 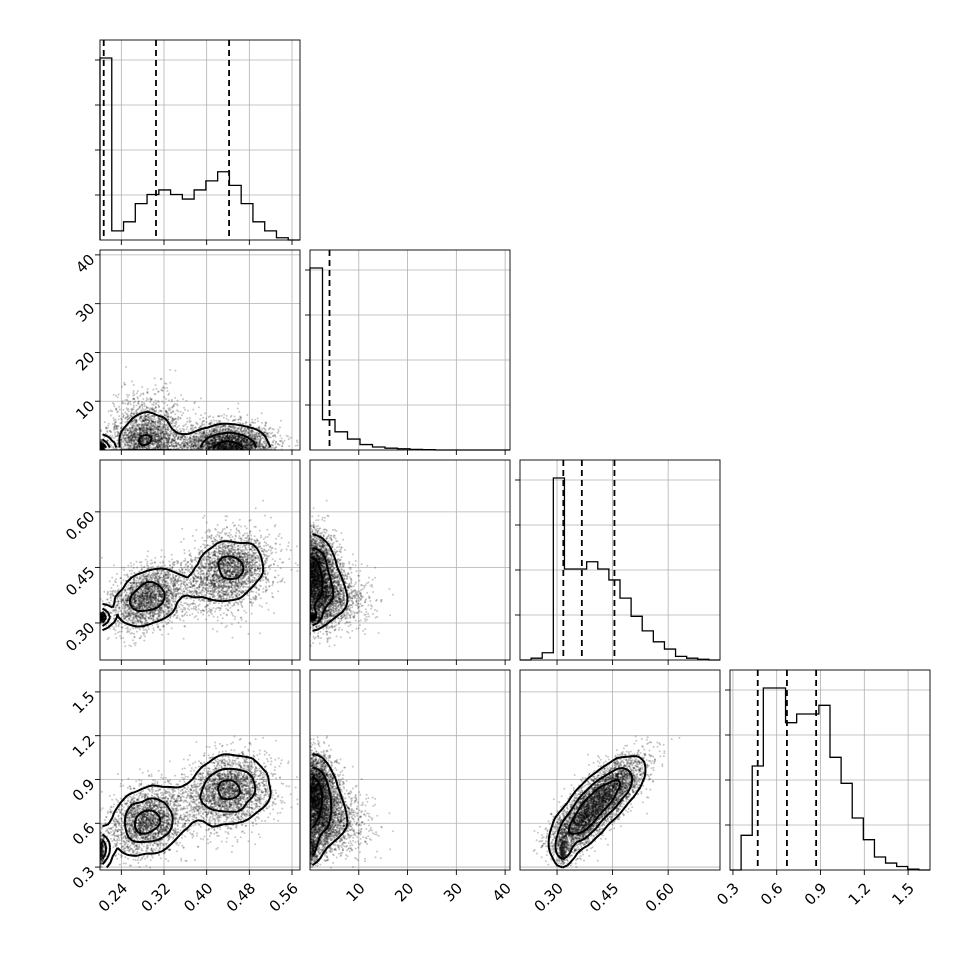 I want to click on panel-frame, so click(x=410, y=350).